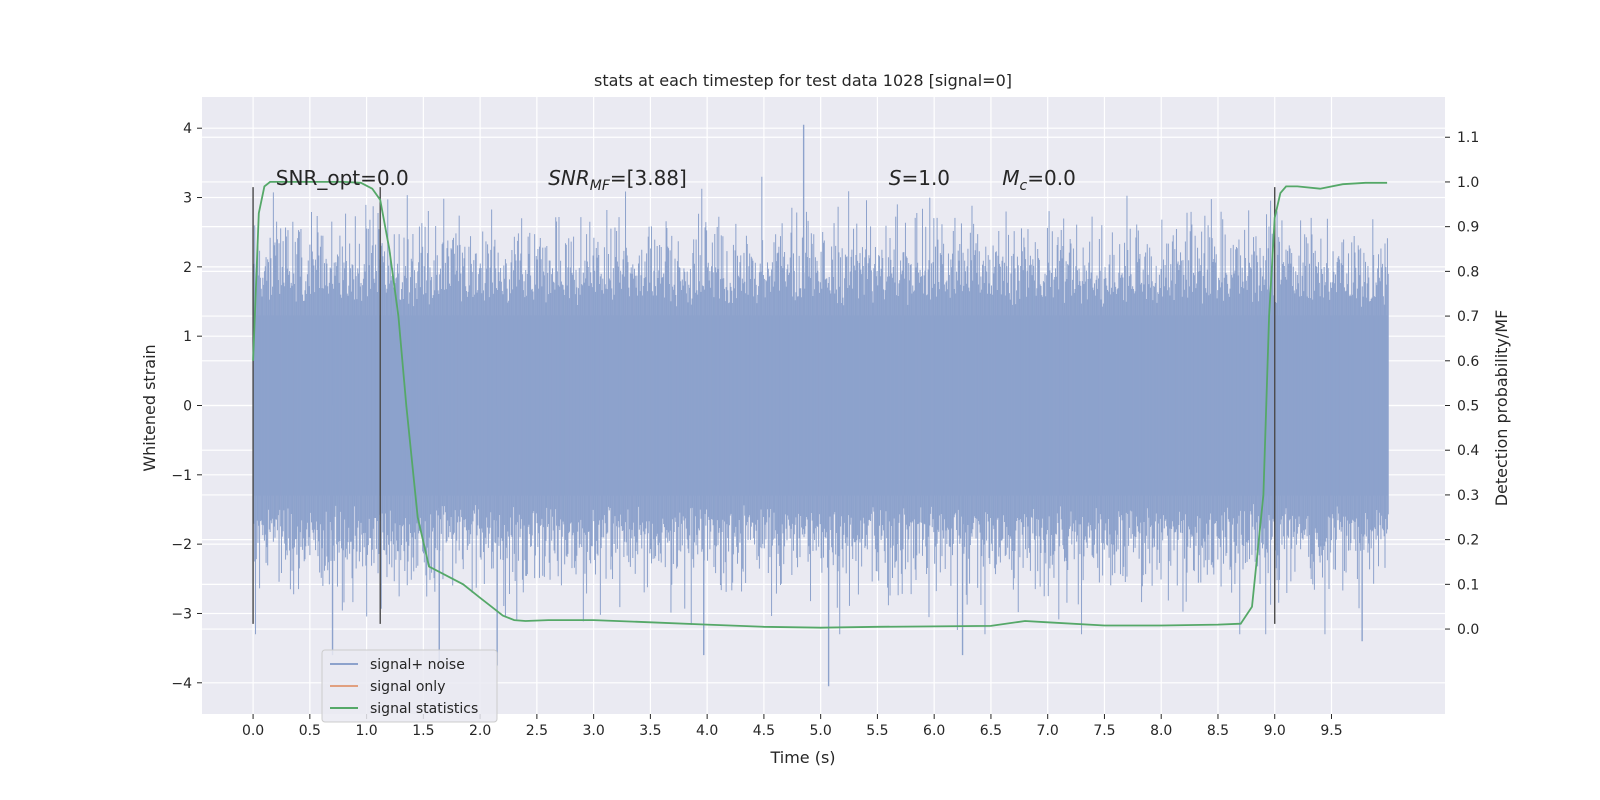 The width and height of the screenshot is (1600, 800). What do you see at coordinates (1218, 731) in the screenshot?
I see `x-tick-label: 8.5` at bounding box center [1218, 731].